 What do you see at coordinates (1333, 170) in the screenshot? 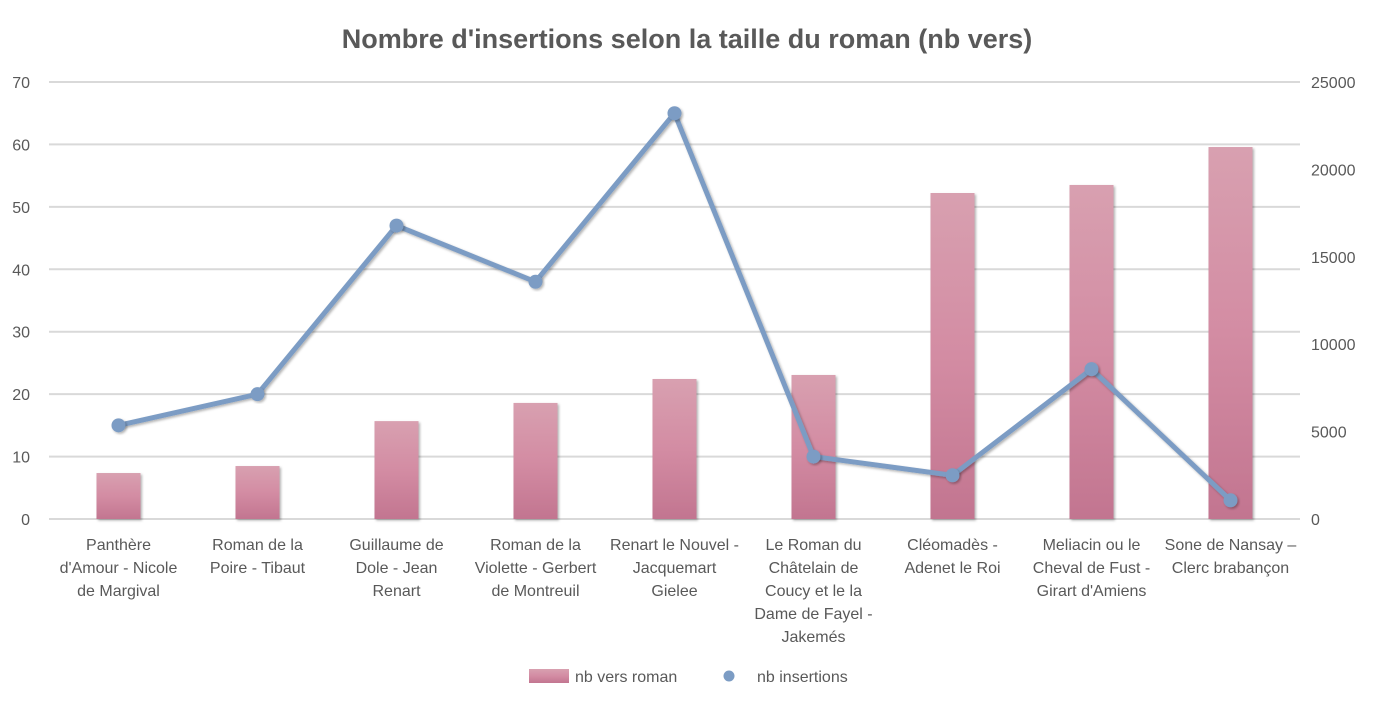
I see `right-axis-tick-label: 20000` at bounding box center [1333, 170].